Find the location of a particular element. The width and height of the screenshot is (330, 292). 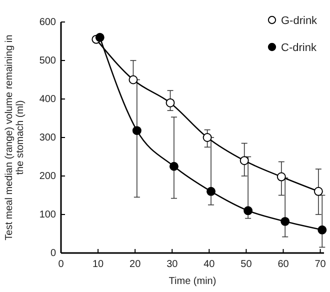

y-tick-label: 400 is located at coordinates (47, 100).